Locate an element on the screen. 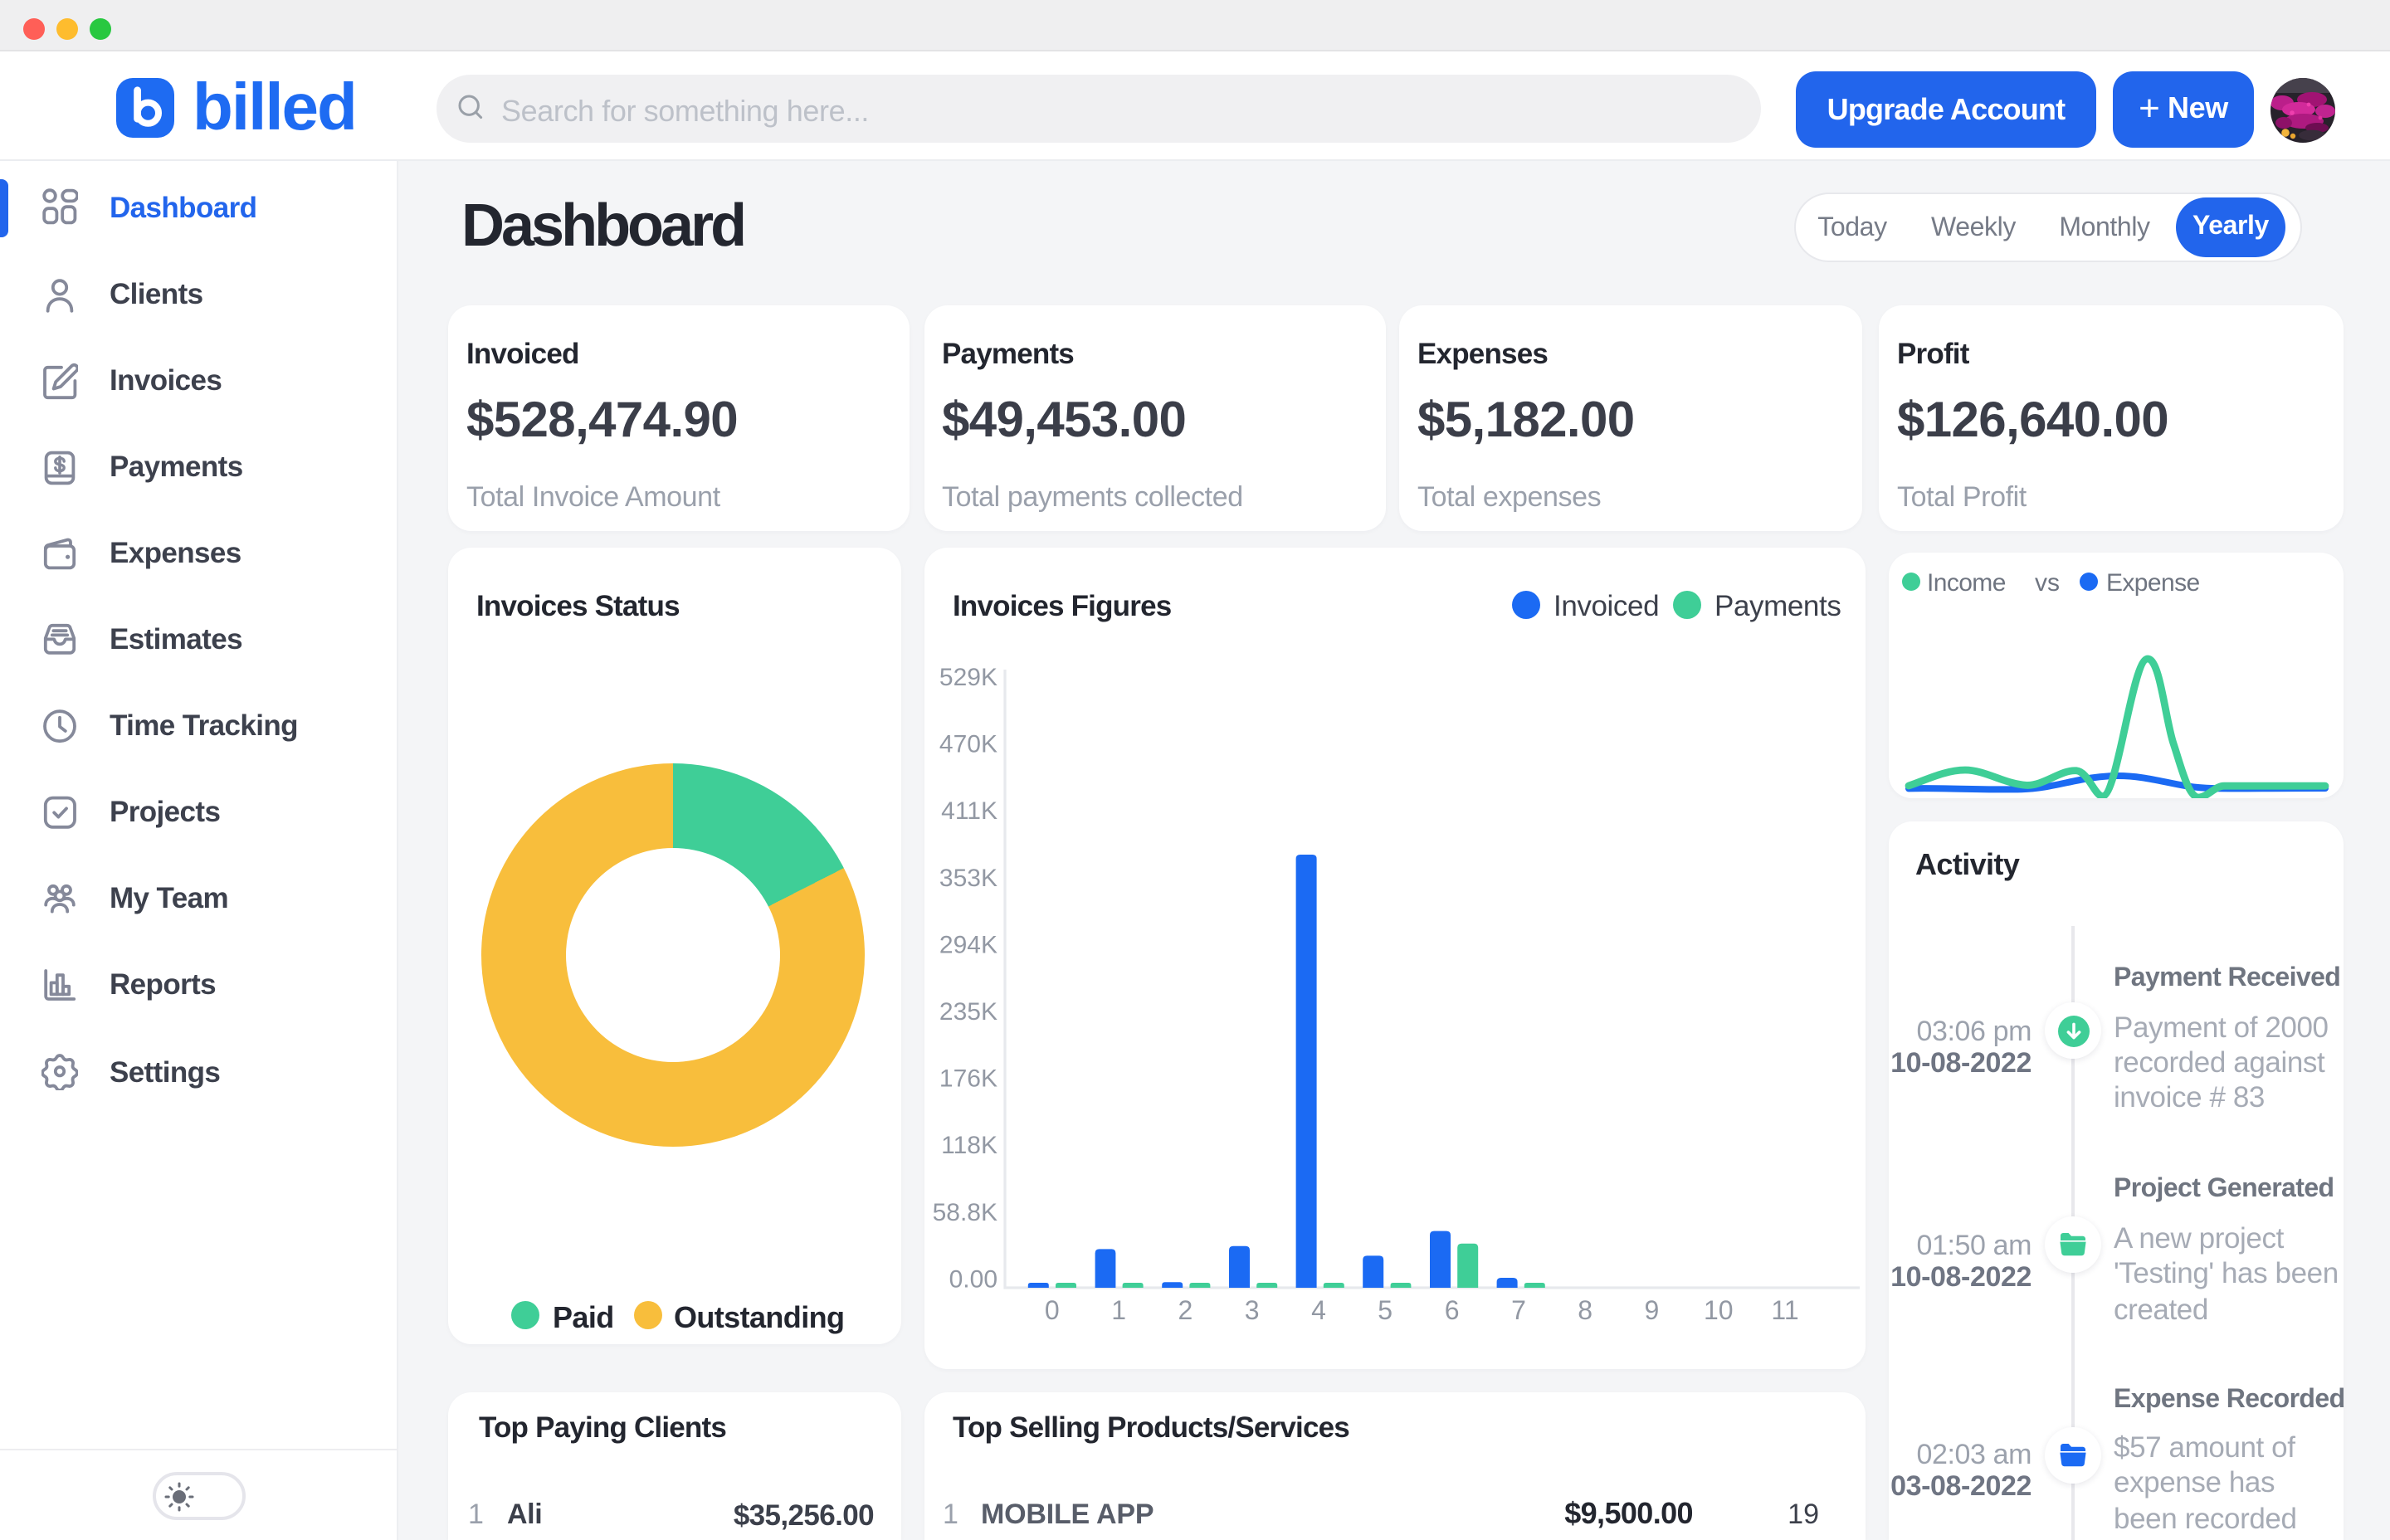 The height and width of the screenshot is (1540, 2390). svg-text: 6 is located at coordinates (1451, 1310).